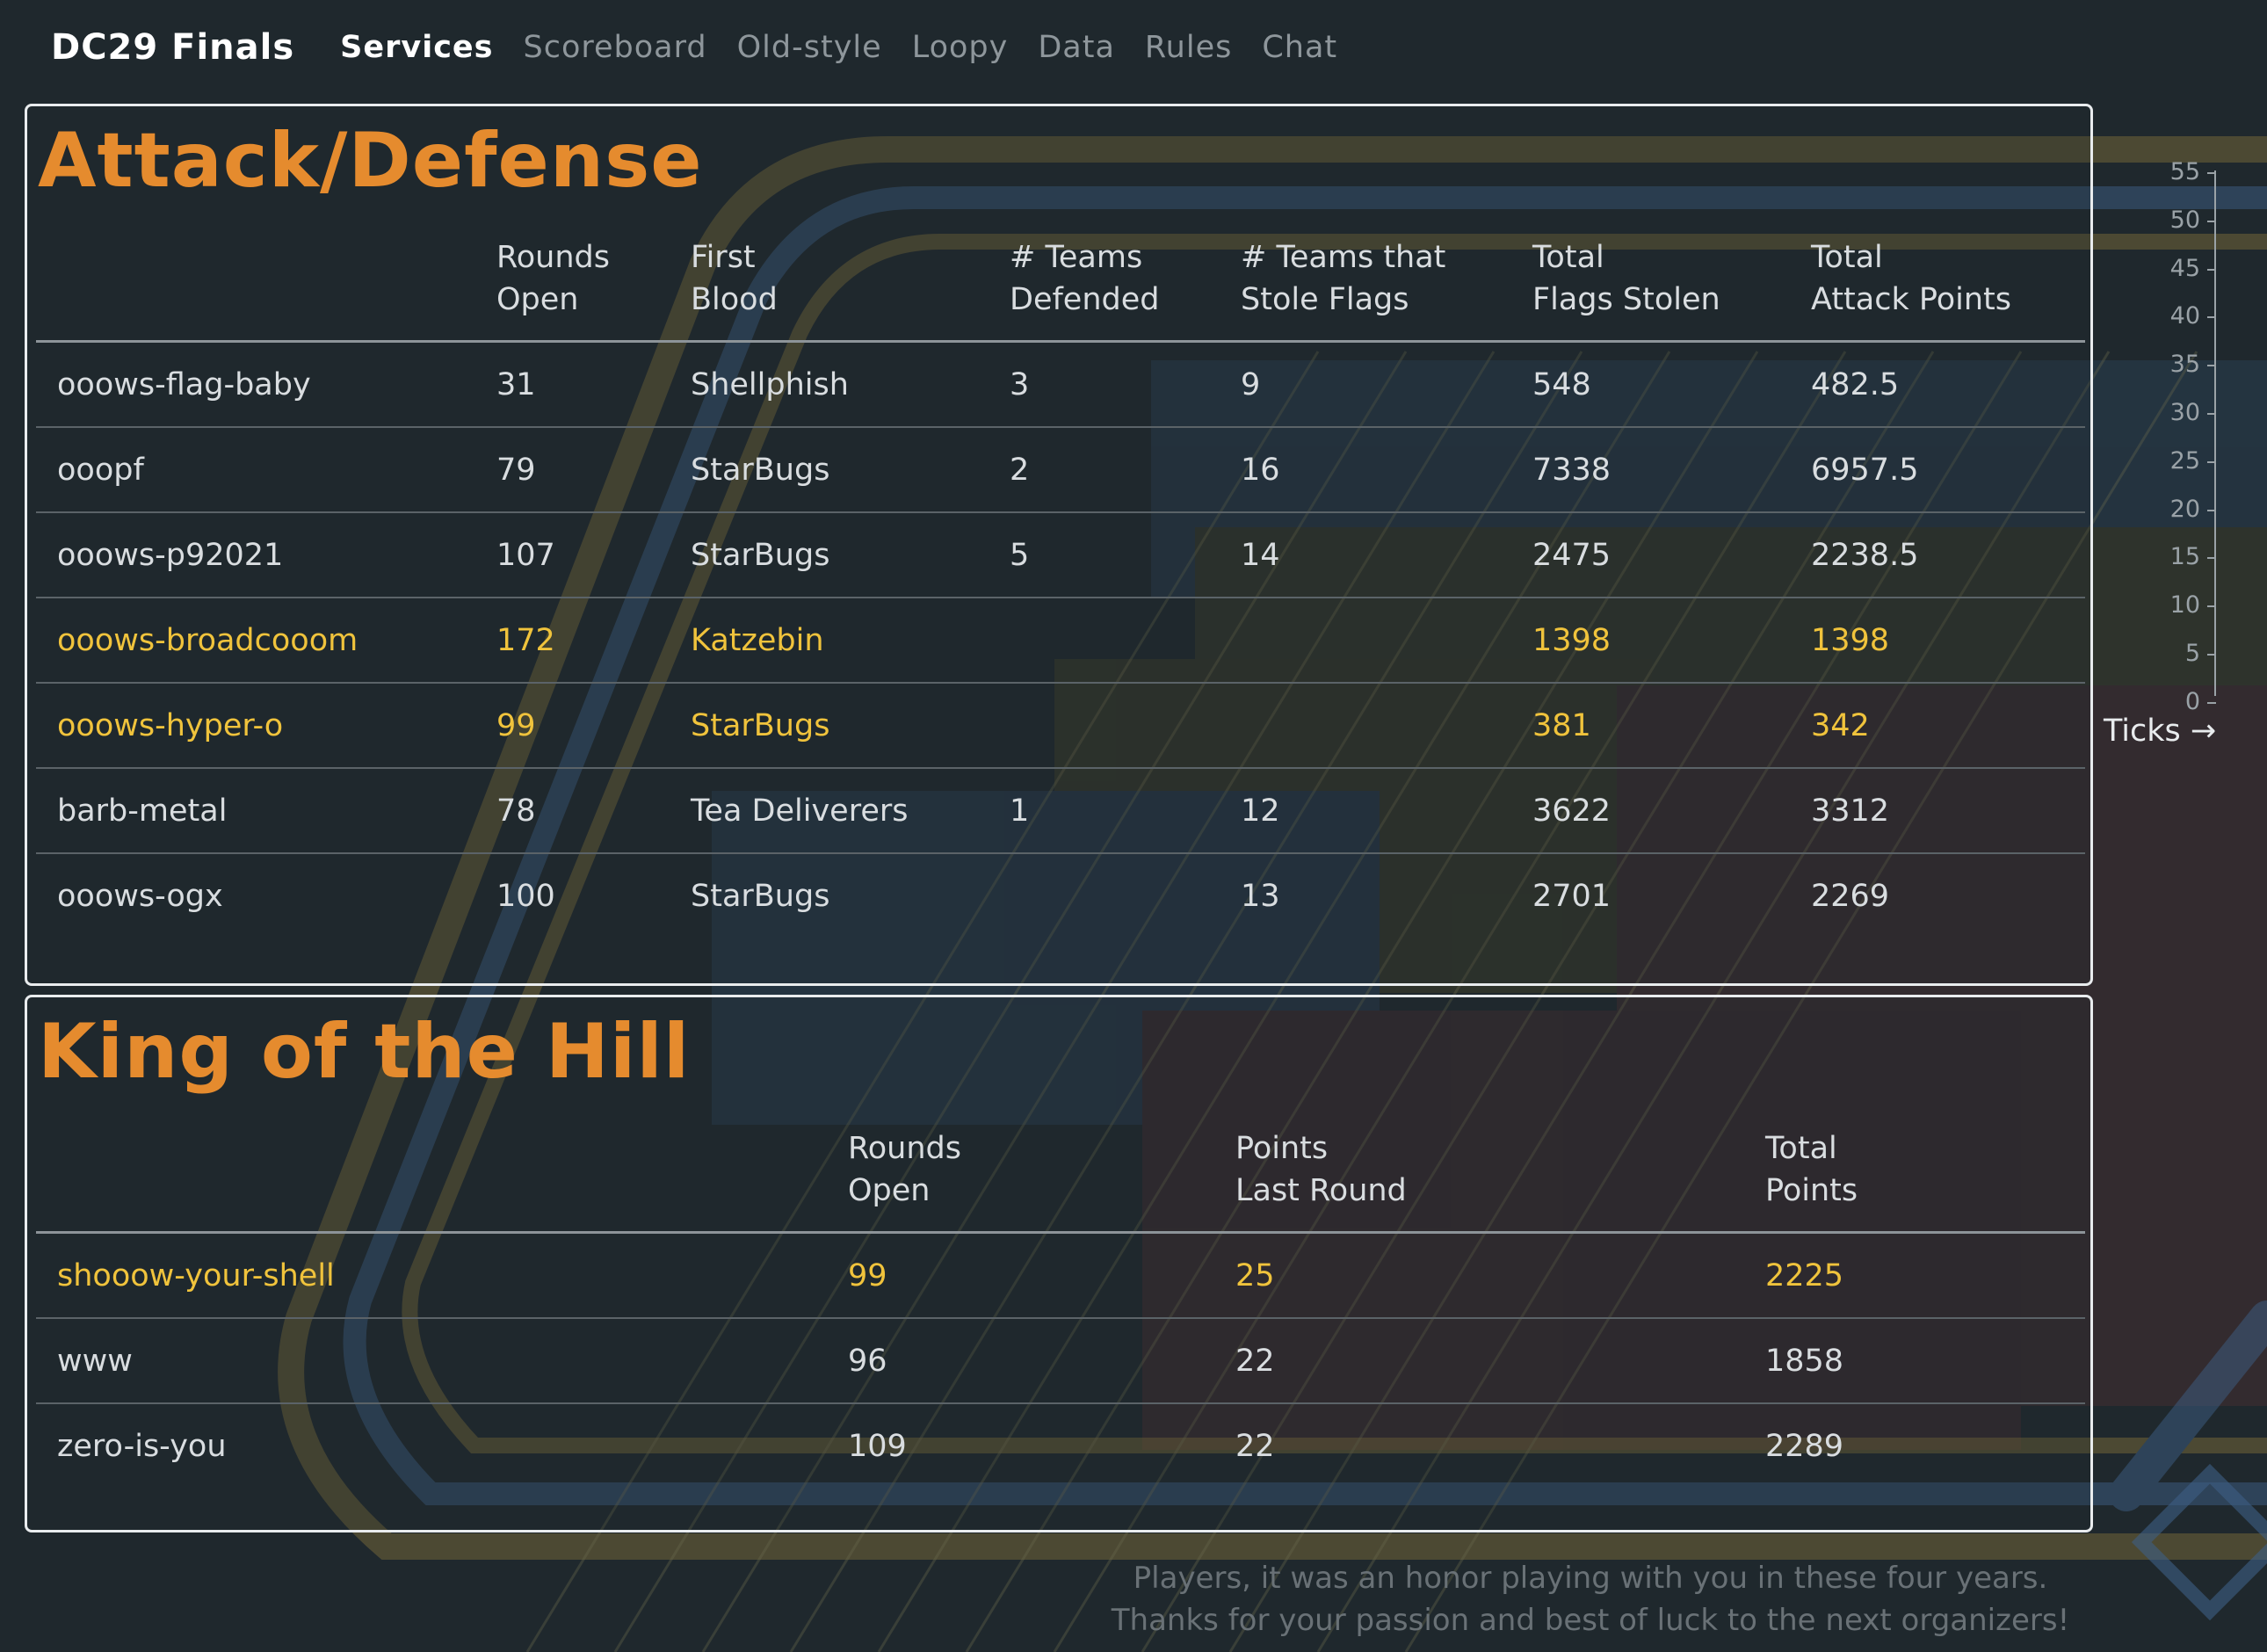  I want to click on service-name: www, so click(442, 1361).